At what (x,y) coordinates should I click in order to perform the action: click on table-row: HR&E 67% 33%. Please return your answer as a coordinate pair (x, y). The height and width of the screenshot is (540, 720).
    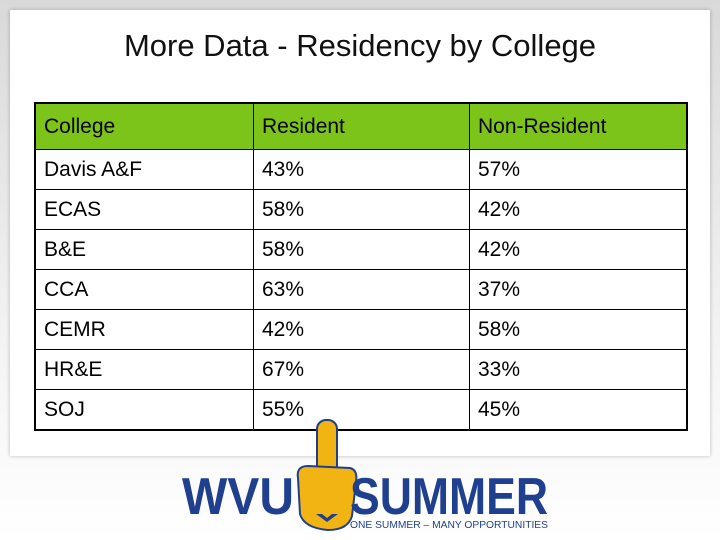
    Looking at the image, I should click on (361, 369).